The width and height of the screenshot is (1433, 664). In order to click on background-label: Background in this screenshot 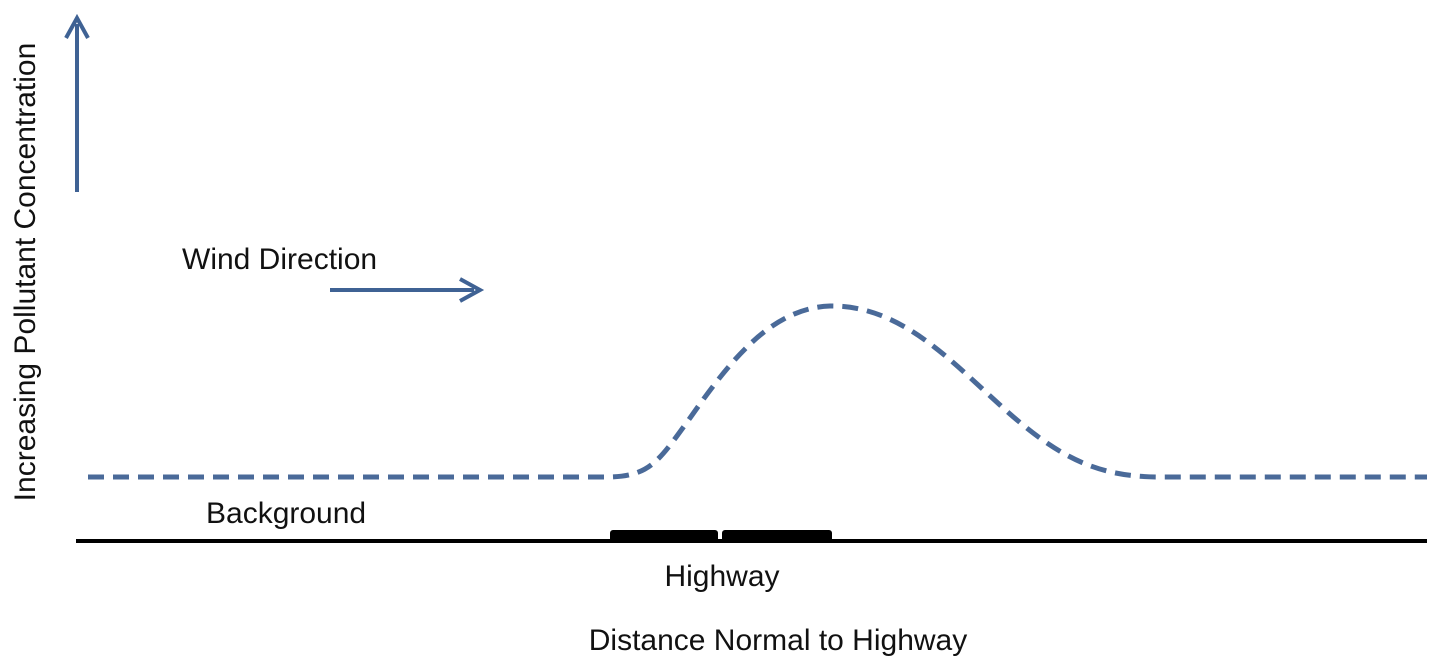, I will do `click(286, 513)`.